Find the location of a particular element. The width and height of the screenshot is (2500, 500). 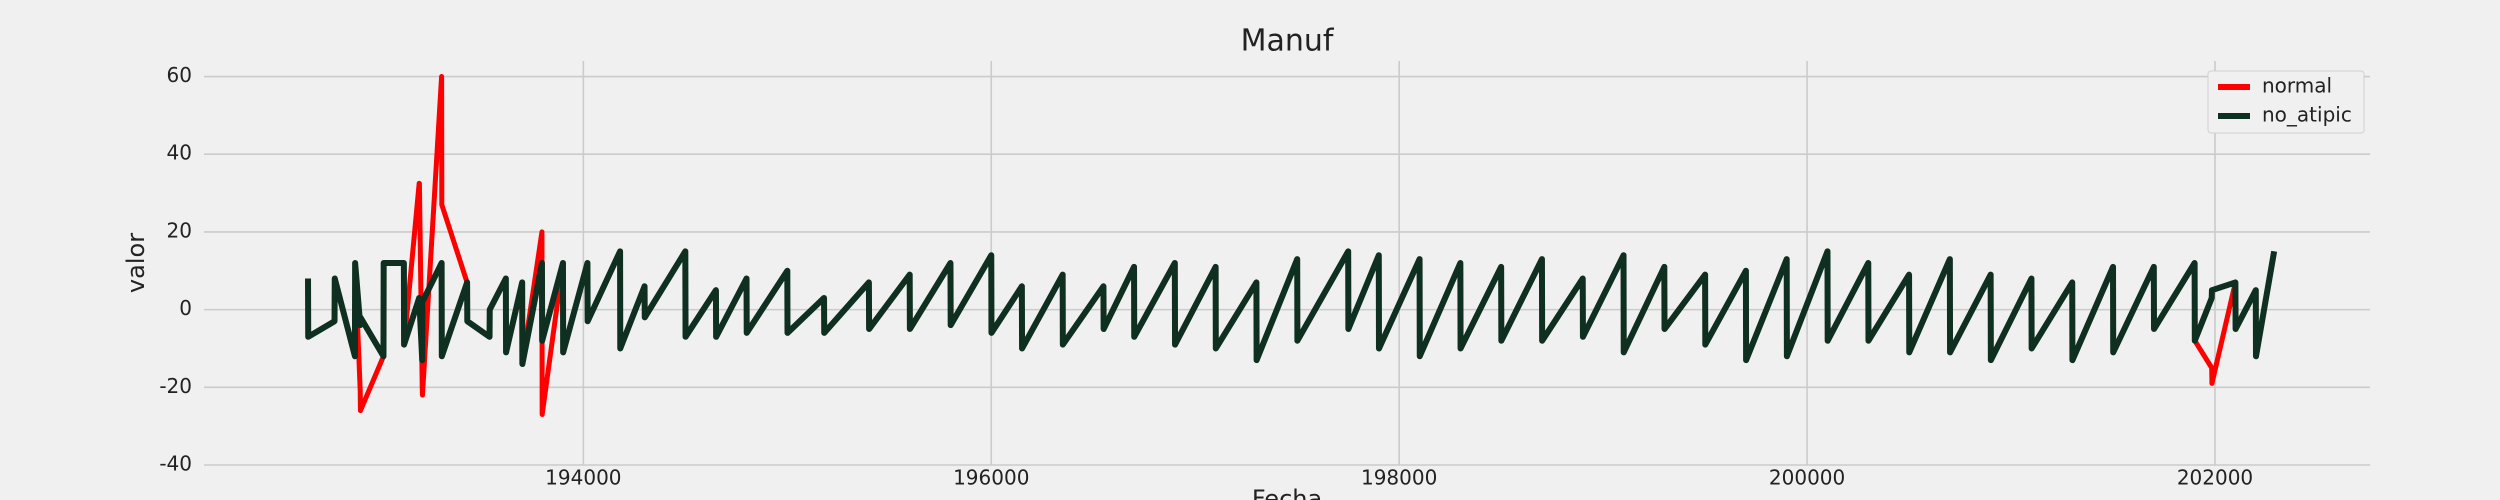

x-tick-label: 194000 is located at coordinates (583, 478).